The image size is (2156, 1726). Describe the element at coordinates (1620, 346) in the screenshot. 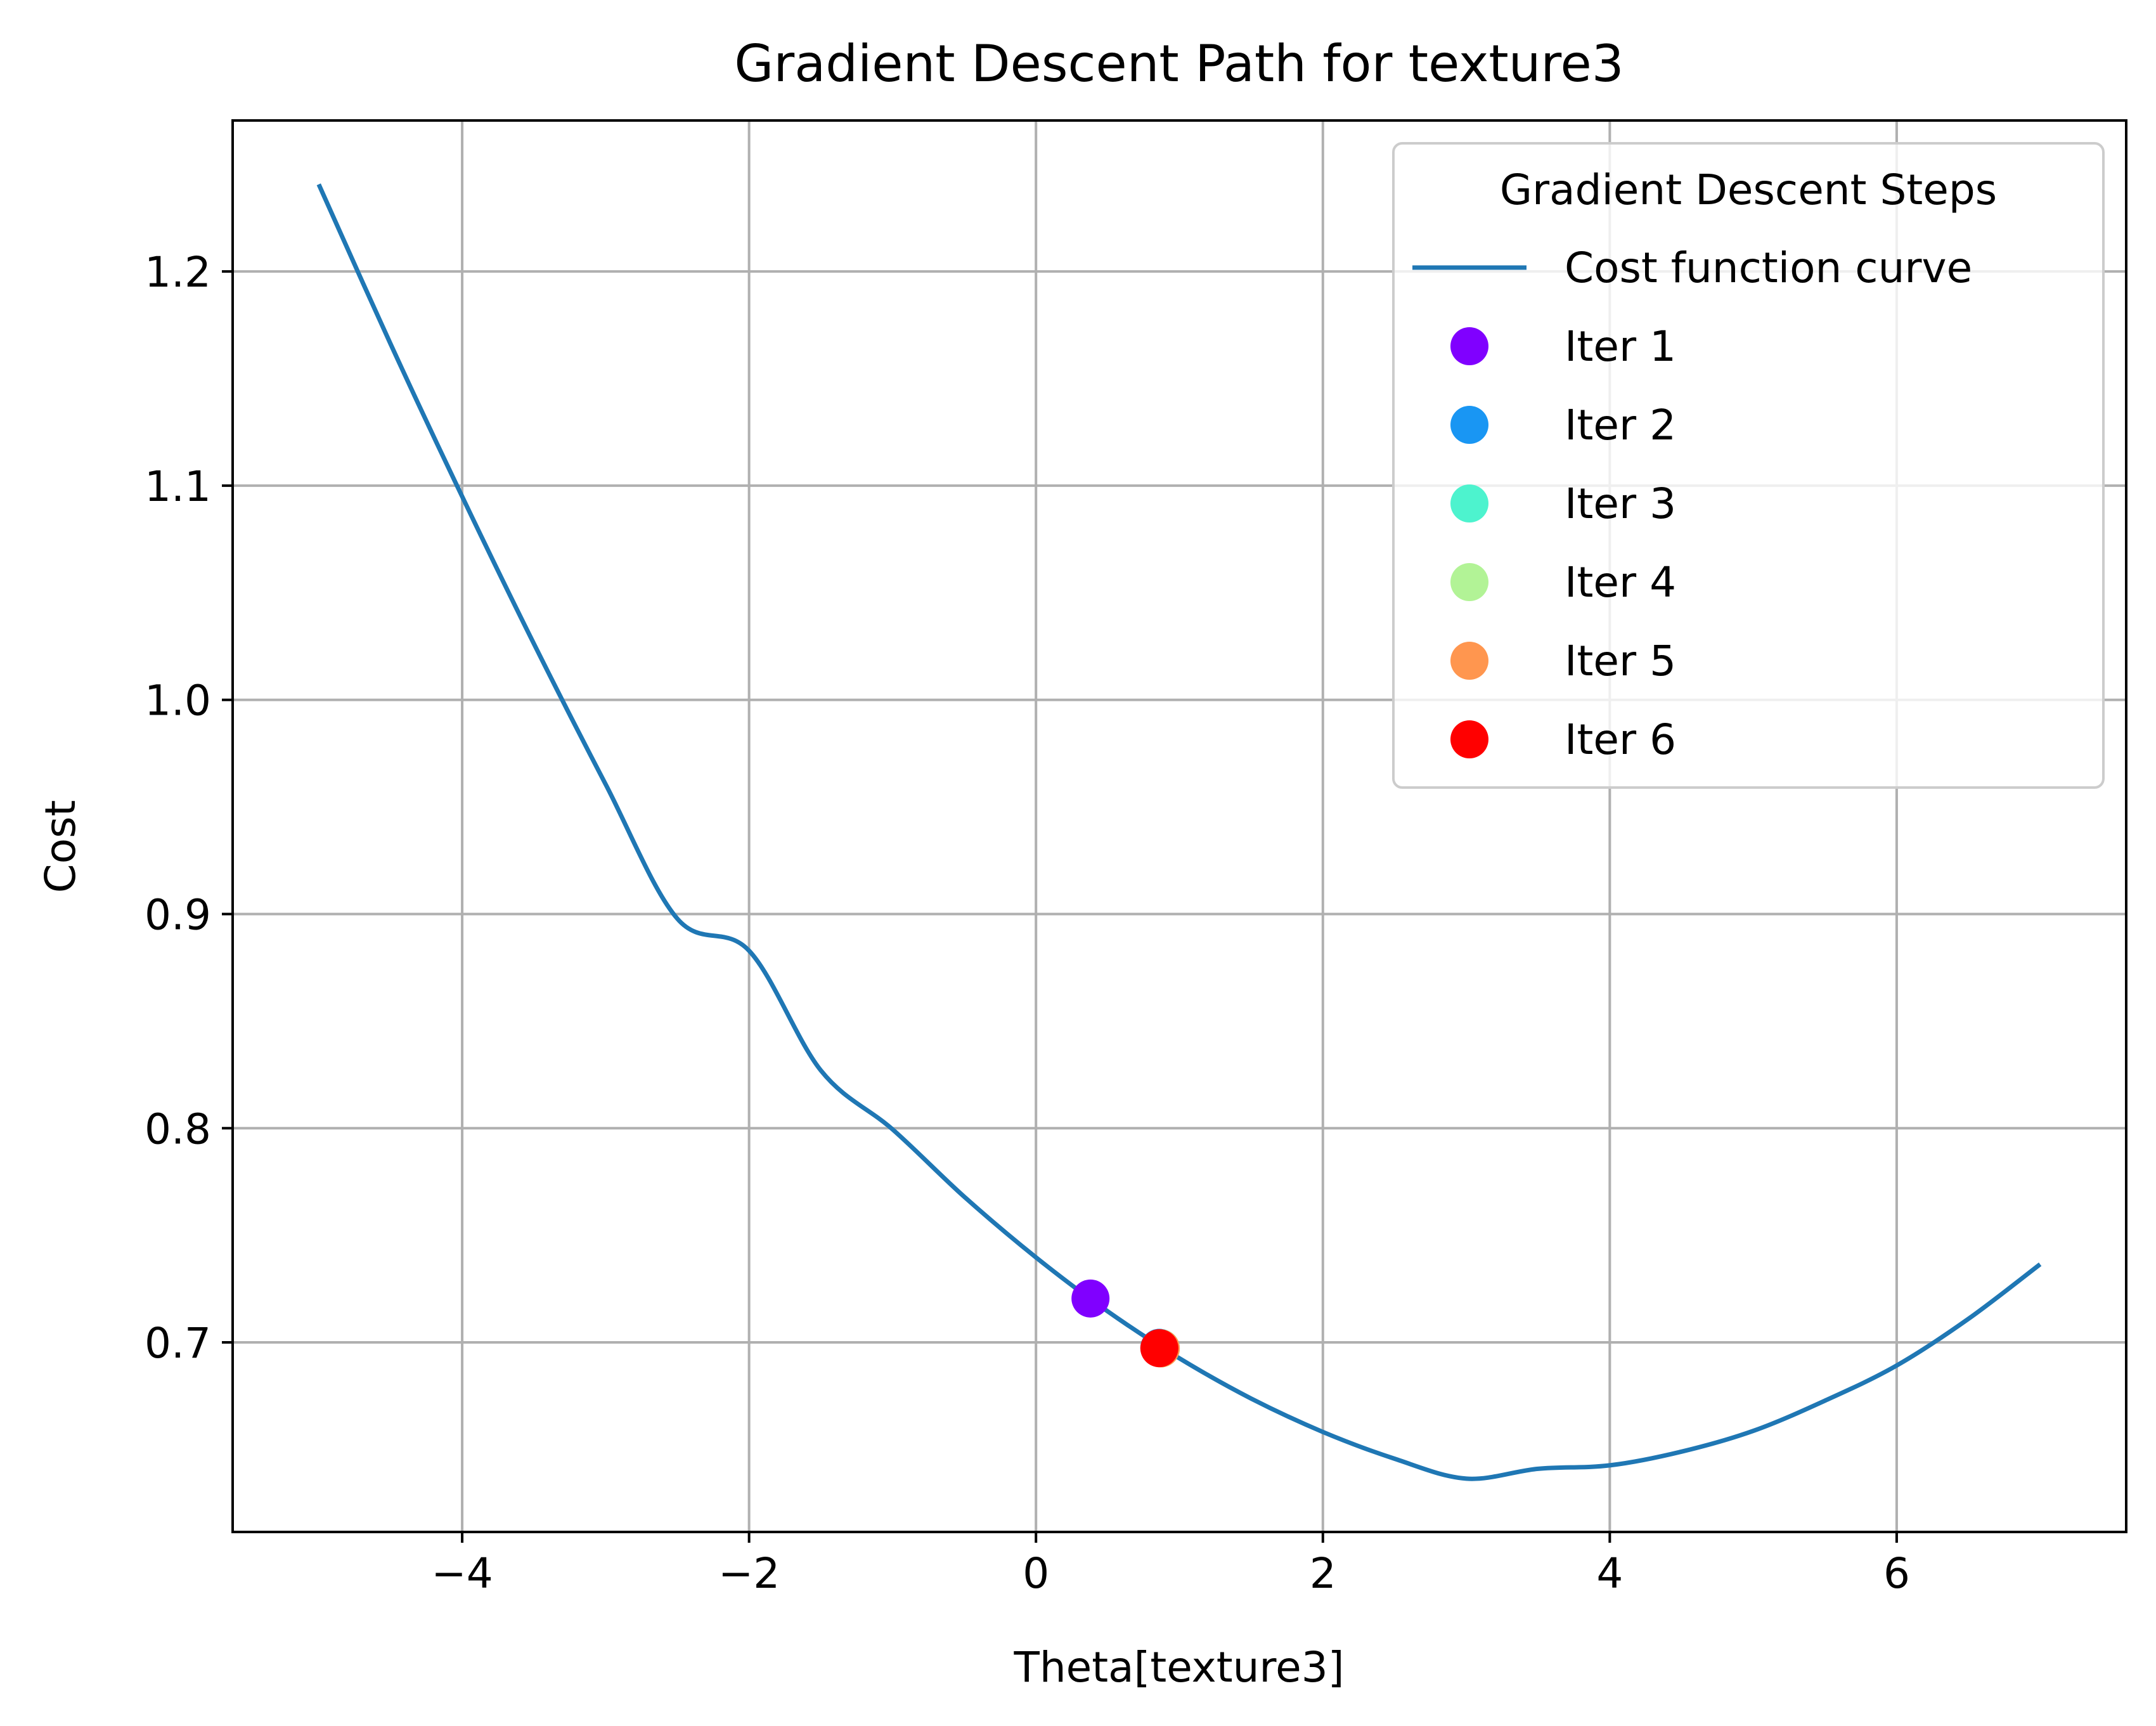

I see `legend-iter-label-1: Iter 1` at that location.